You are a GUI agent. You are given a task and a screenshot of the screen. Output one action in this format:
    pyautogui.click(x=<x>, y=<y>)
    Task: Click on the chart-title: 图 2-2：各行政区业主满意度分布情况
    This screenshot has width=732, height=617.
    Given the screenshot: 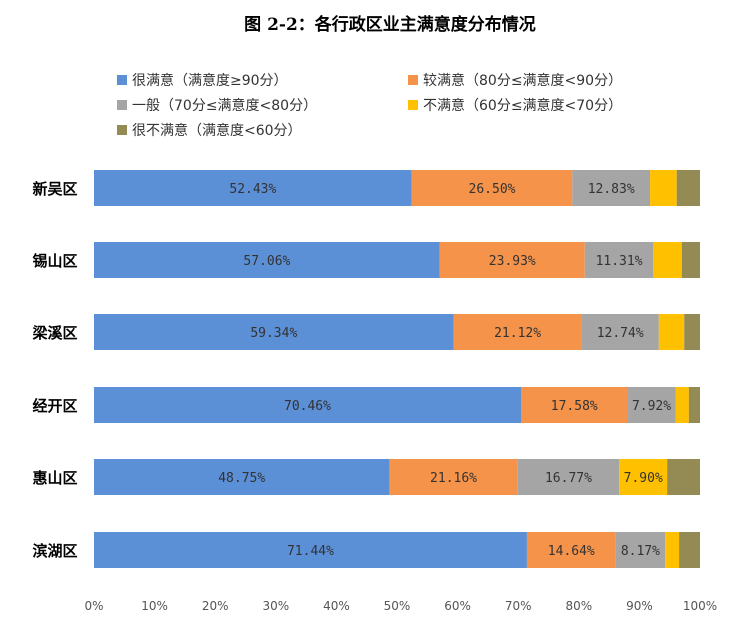 What is the action you would take?
    pyautogui.click(x=390, y=24)
    